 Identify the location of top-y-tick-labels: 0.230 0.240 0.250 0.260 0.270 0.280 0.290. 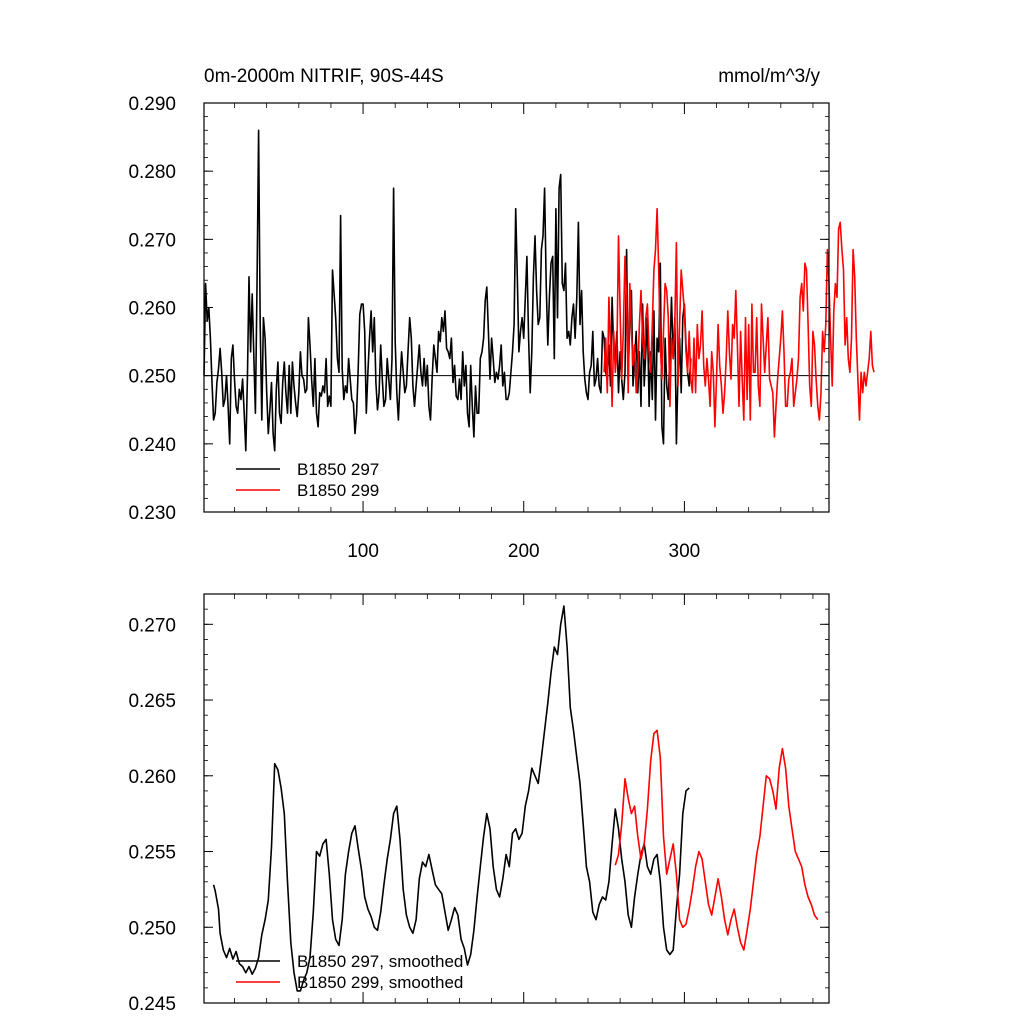
(152, 309).